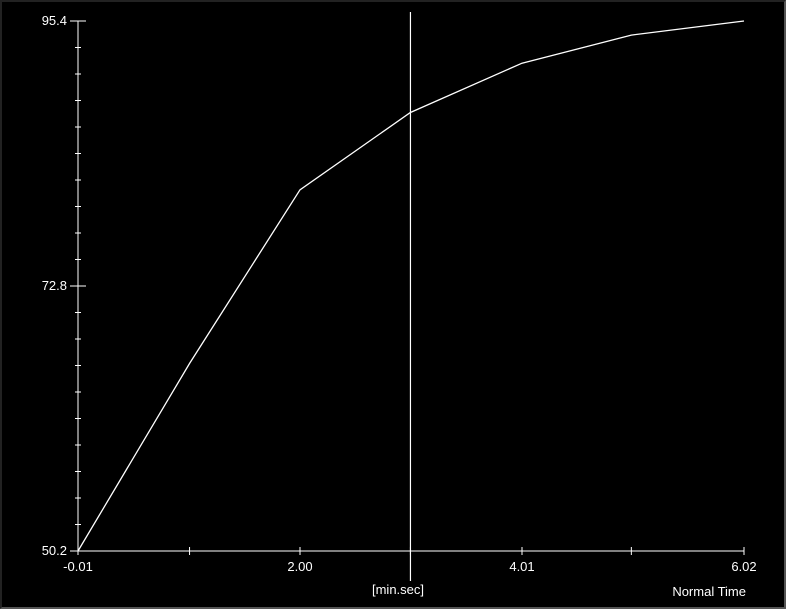  I want to click on x-axis-label: [min.sec], so click(398, 589).